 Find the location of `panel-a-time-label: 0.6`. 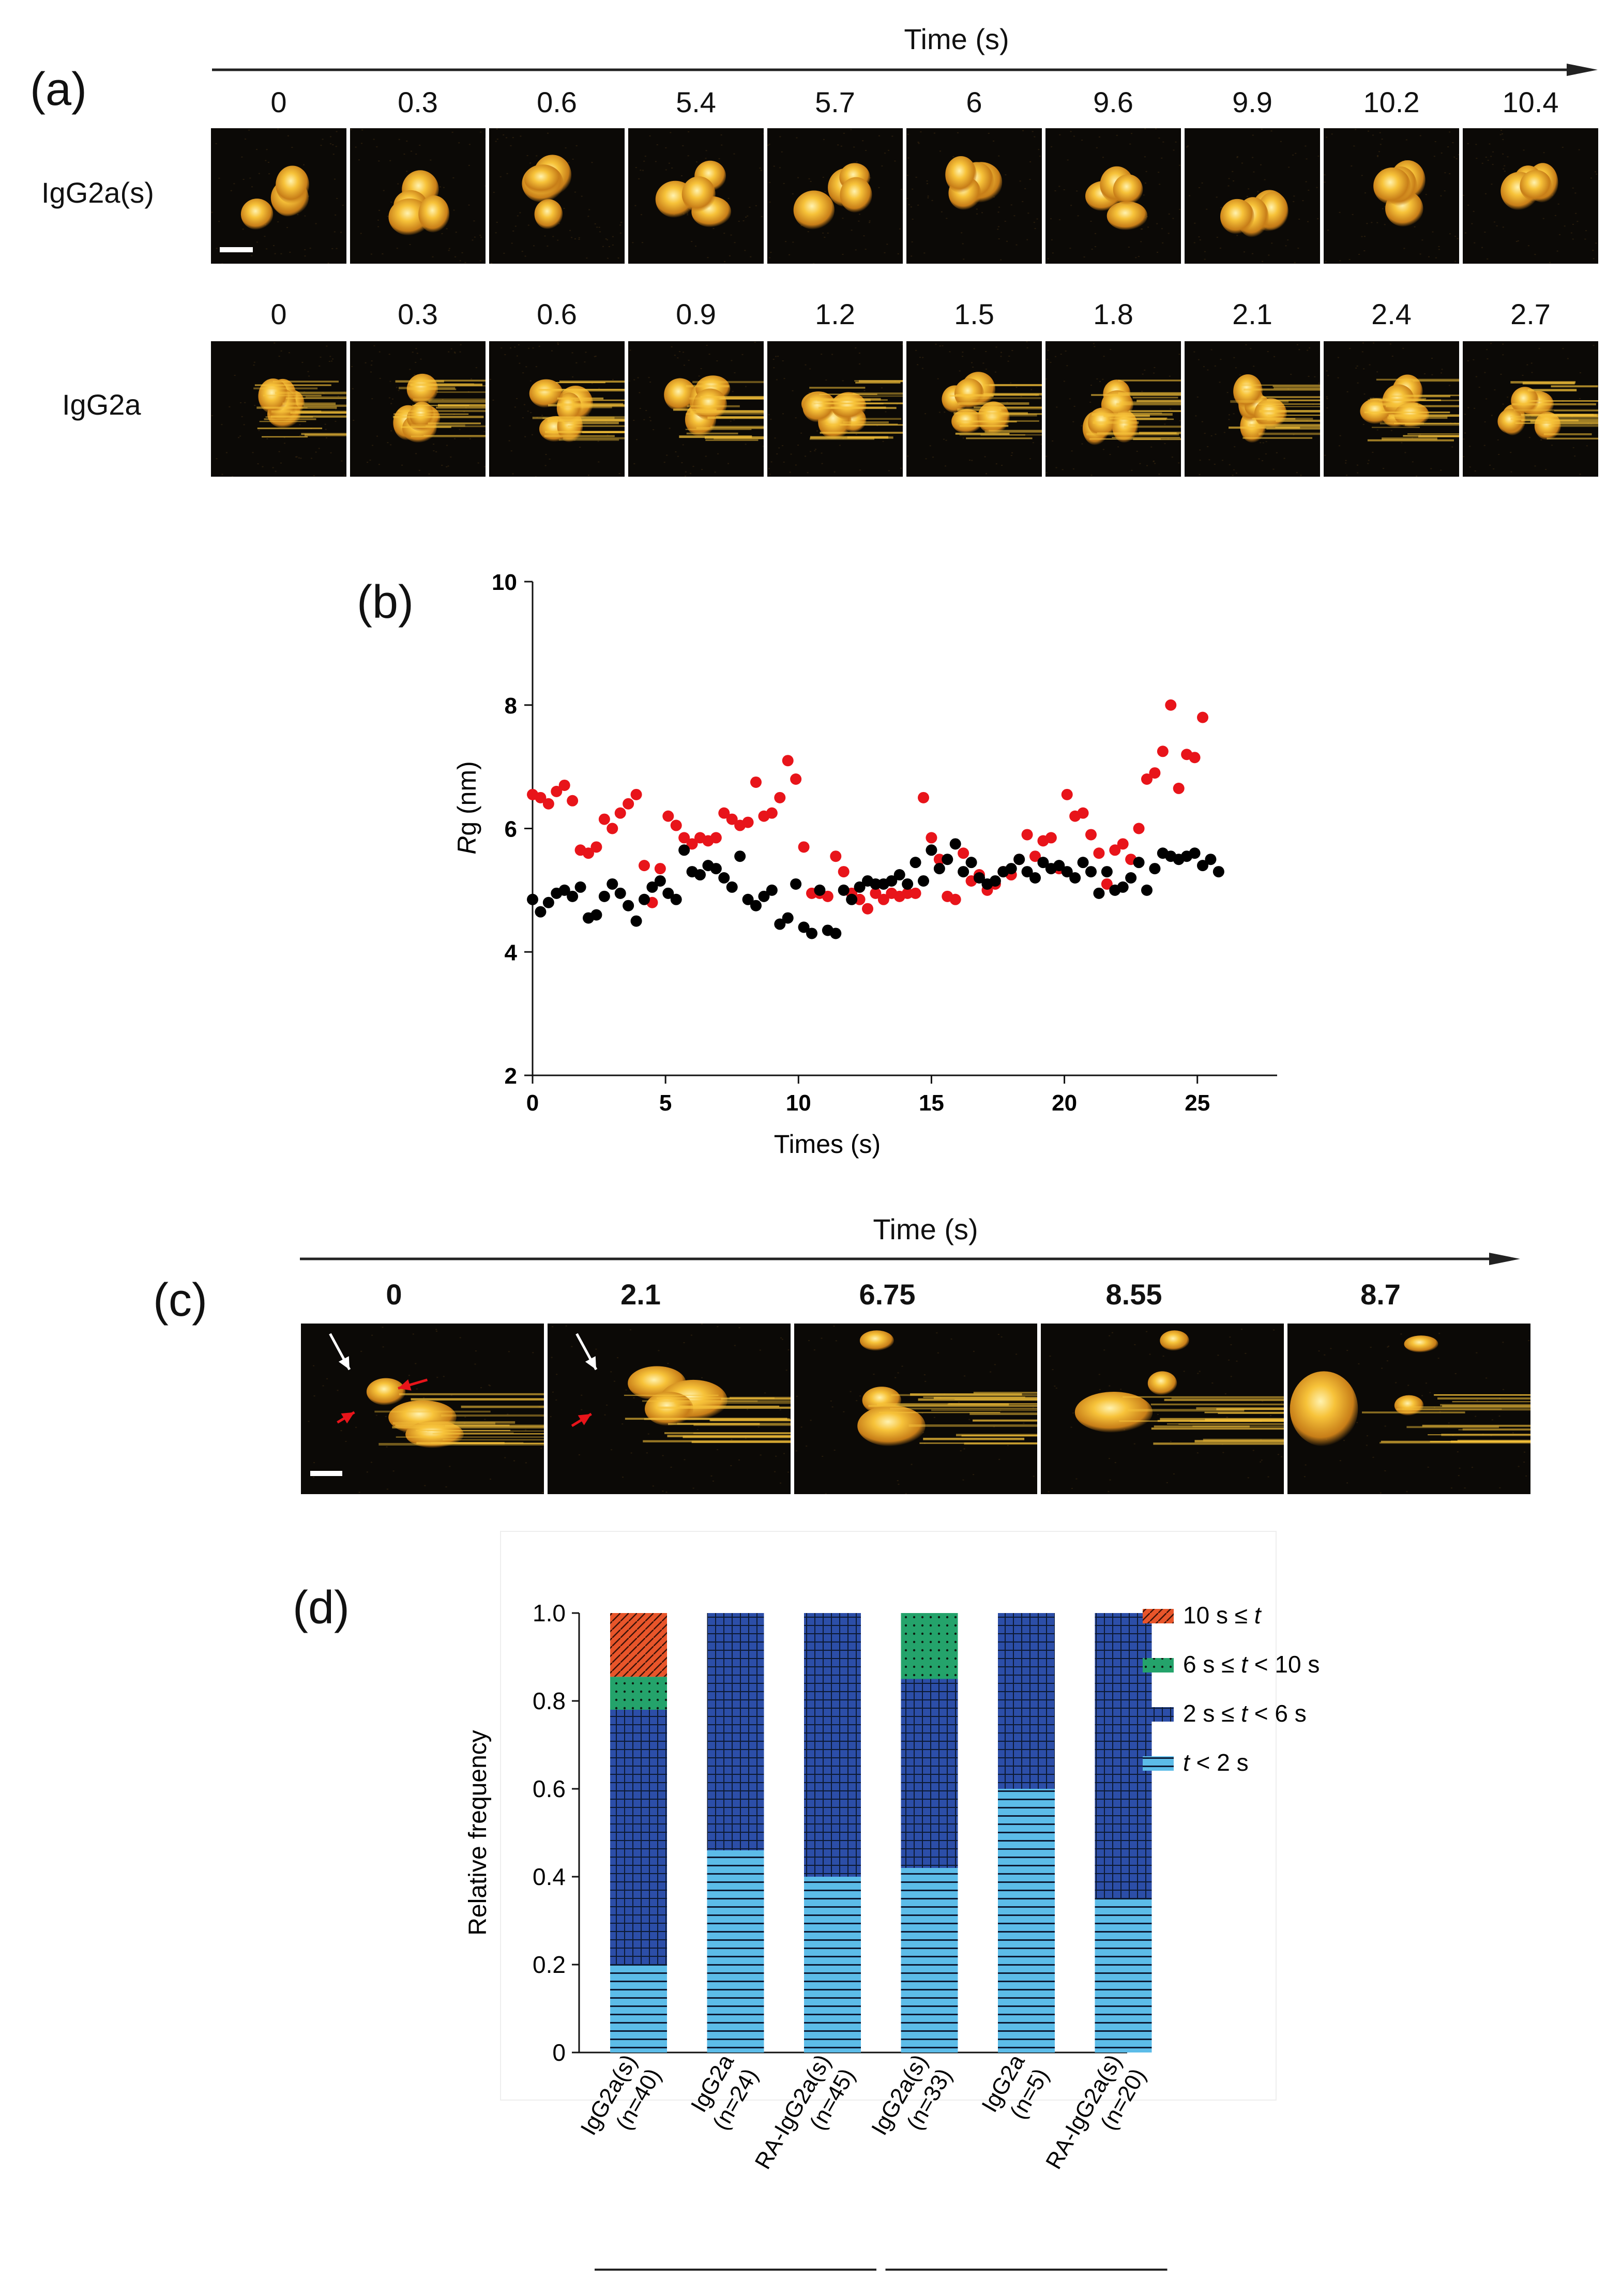

panel-a-time-label: 0.6 is located at coordinates (557, 102).